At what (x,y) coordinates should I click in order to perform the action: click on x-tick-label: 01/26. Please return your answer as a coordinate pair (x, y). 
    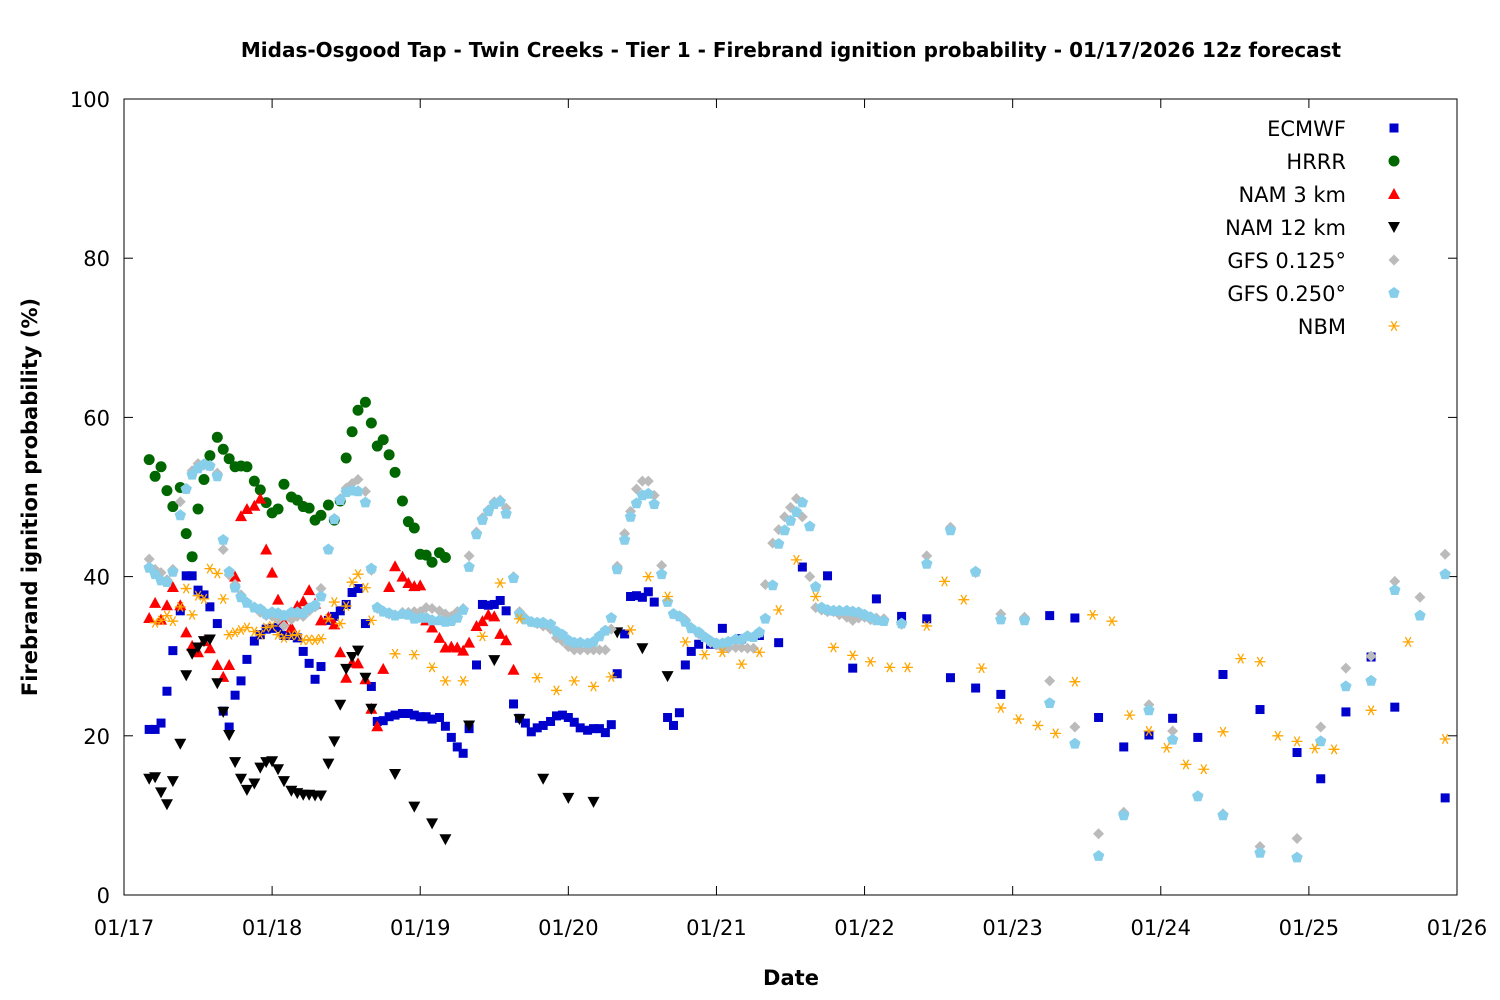
    Looking at the image, I should click on (1457, 928).